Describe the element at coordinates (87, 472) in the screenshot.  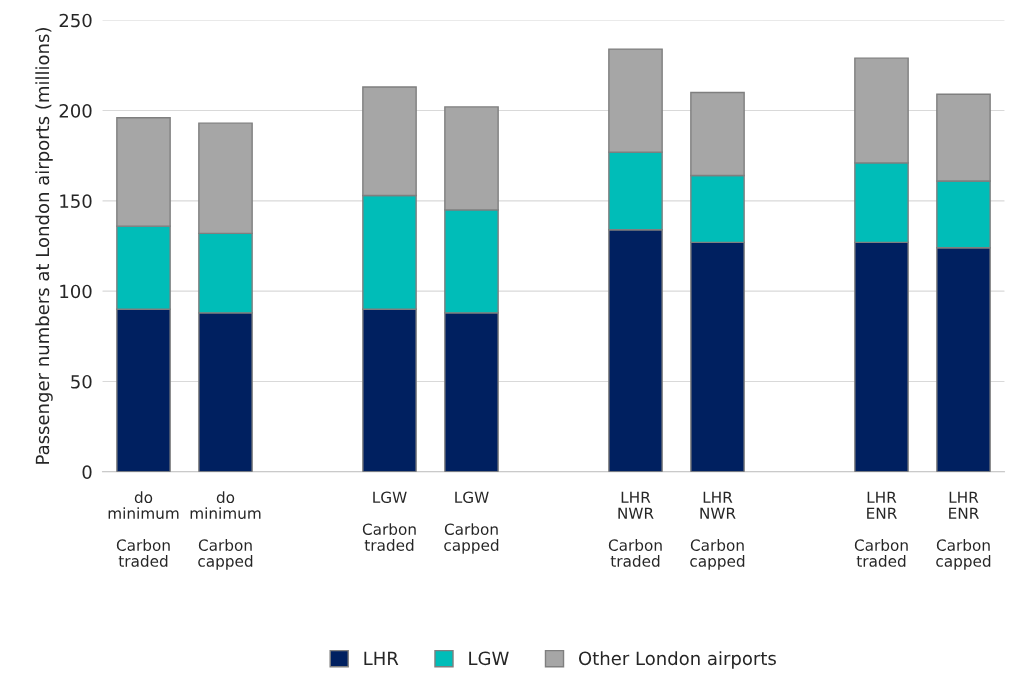
I see `y-tick-label: 0` at that location.